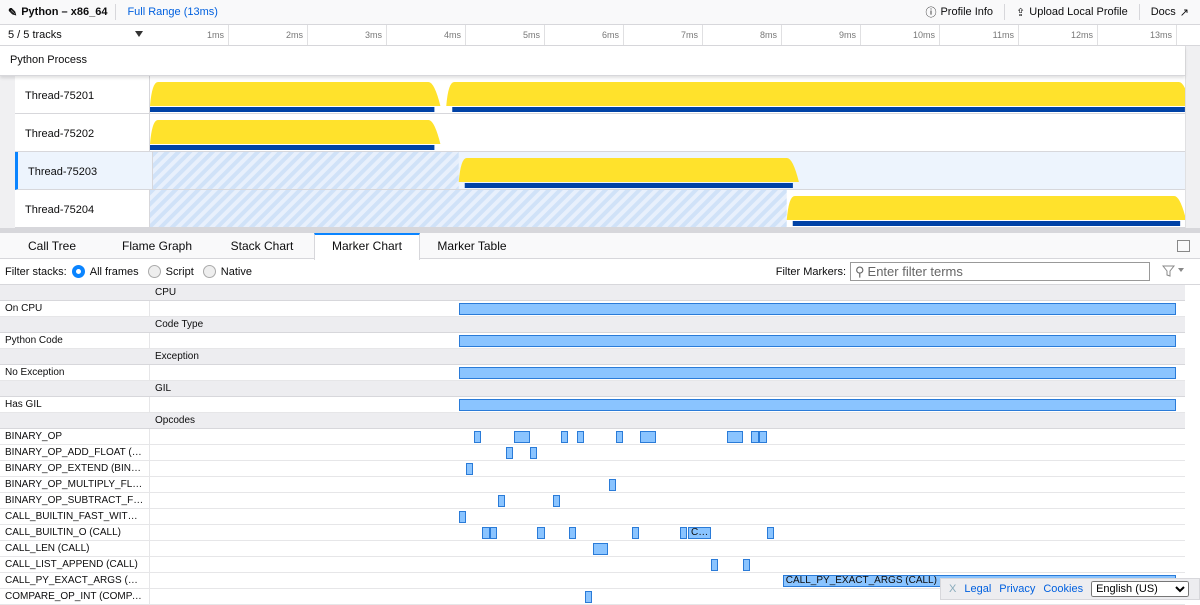  What do you see at coordinates (13, 12) in the screenshot?
I see `pencil-icon: ✎` at bounding box center [13, 12].